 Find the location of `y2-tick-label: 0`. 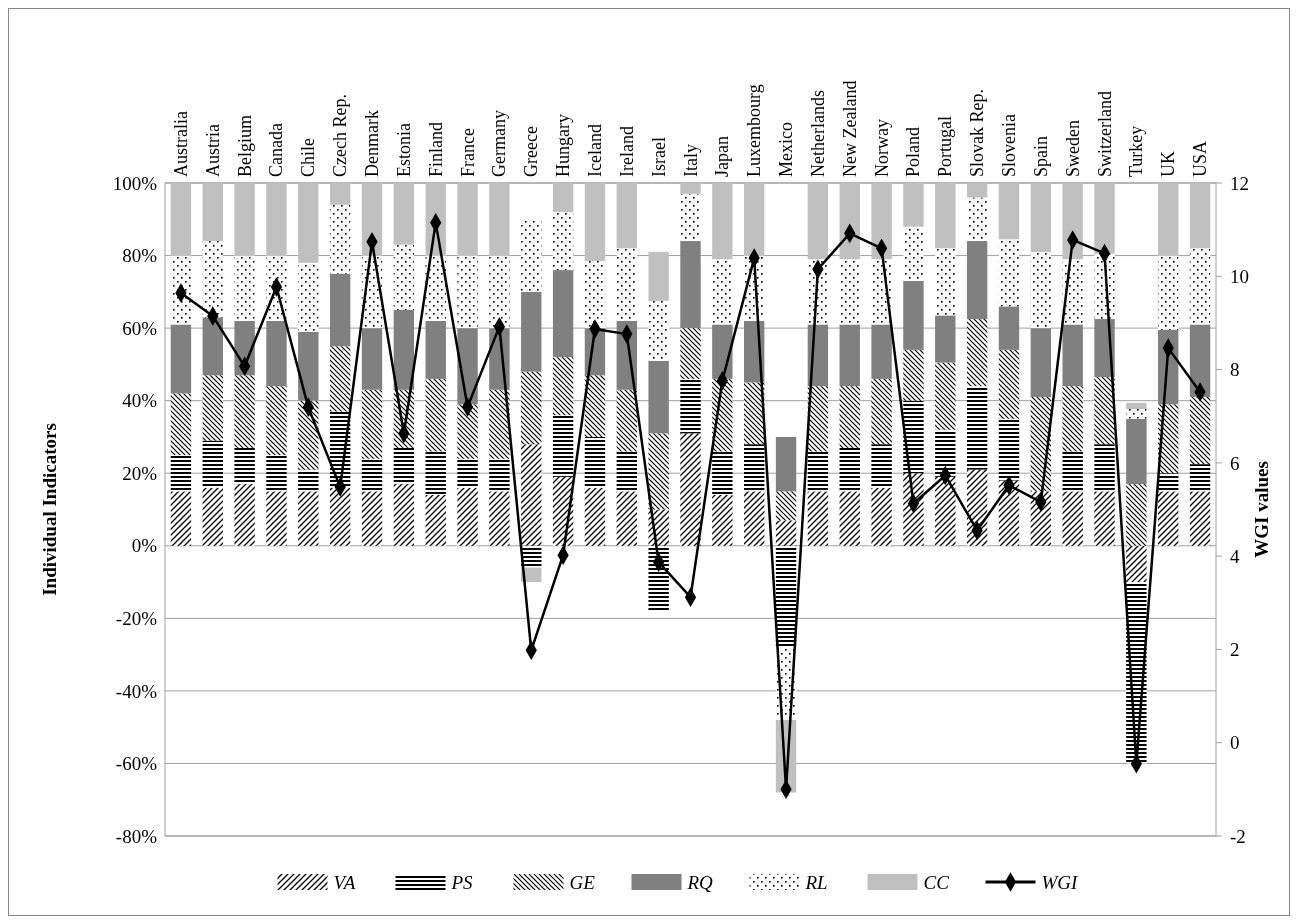

y2-tick-label: 0 is located at coordinates (1235, 743).